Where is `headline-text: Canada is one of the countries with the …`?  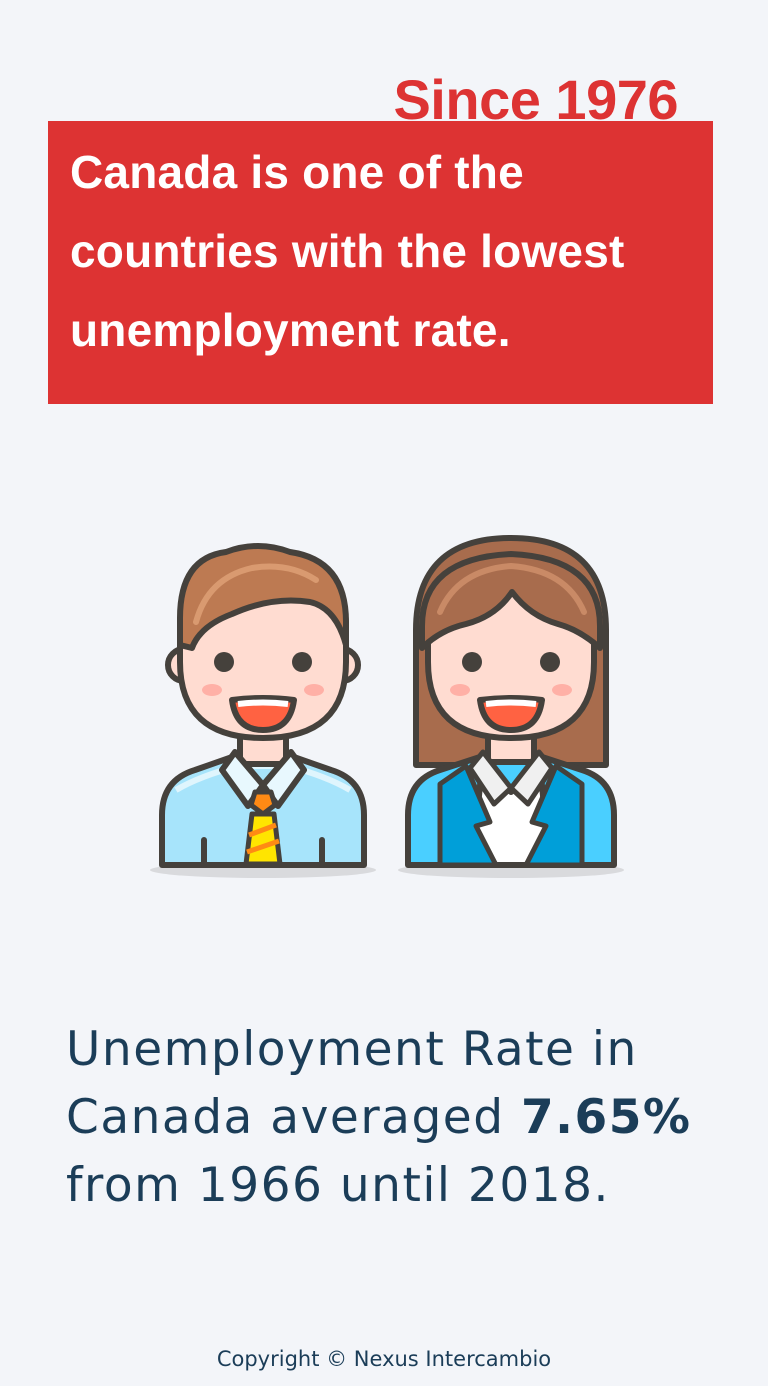 headline-text: Canada is one of the countries with the … is located at coordinates (383, 251).